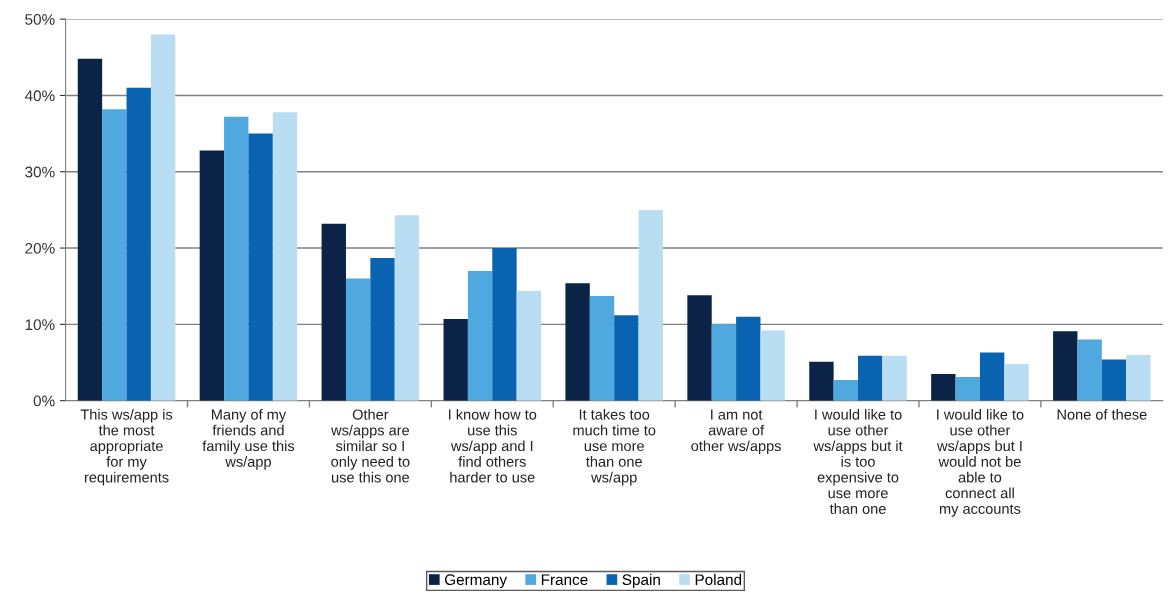  Describe the element at coordinates (641, 581) in the screenshot. I see `legend-label: Spain` at that location.